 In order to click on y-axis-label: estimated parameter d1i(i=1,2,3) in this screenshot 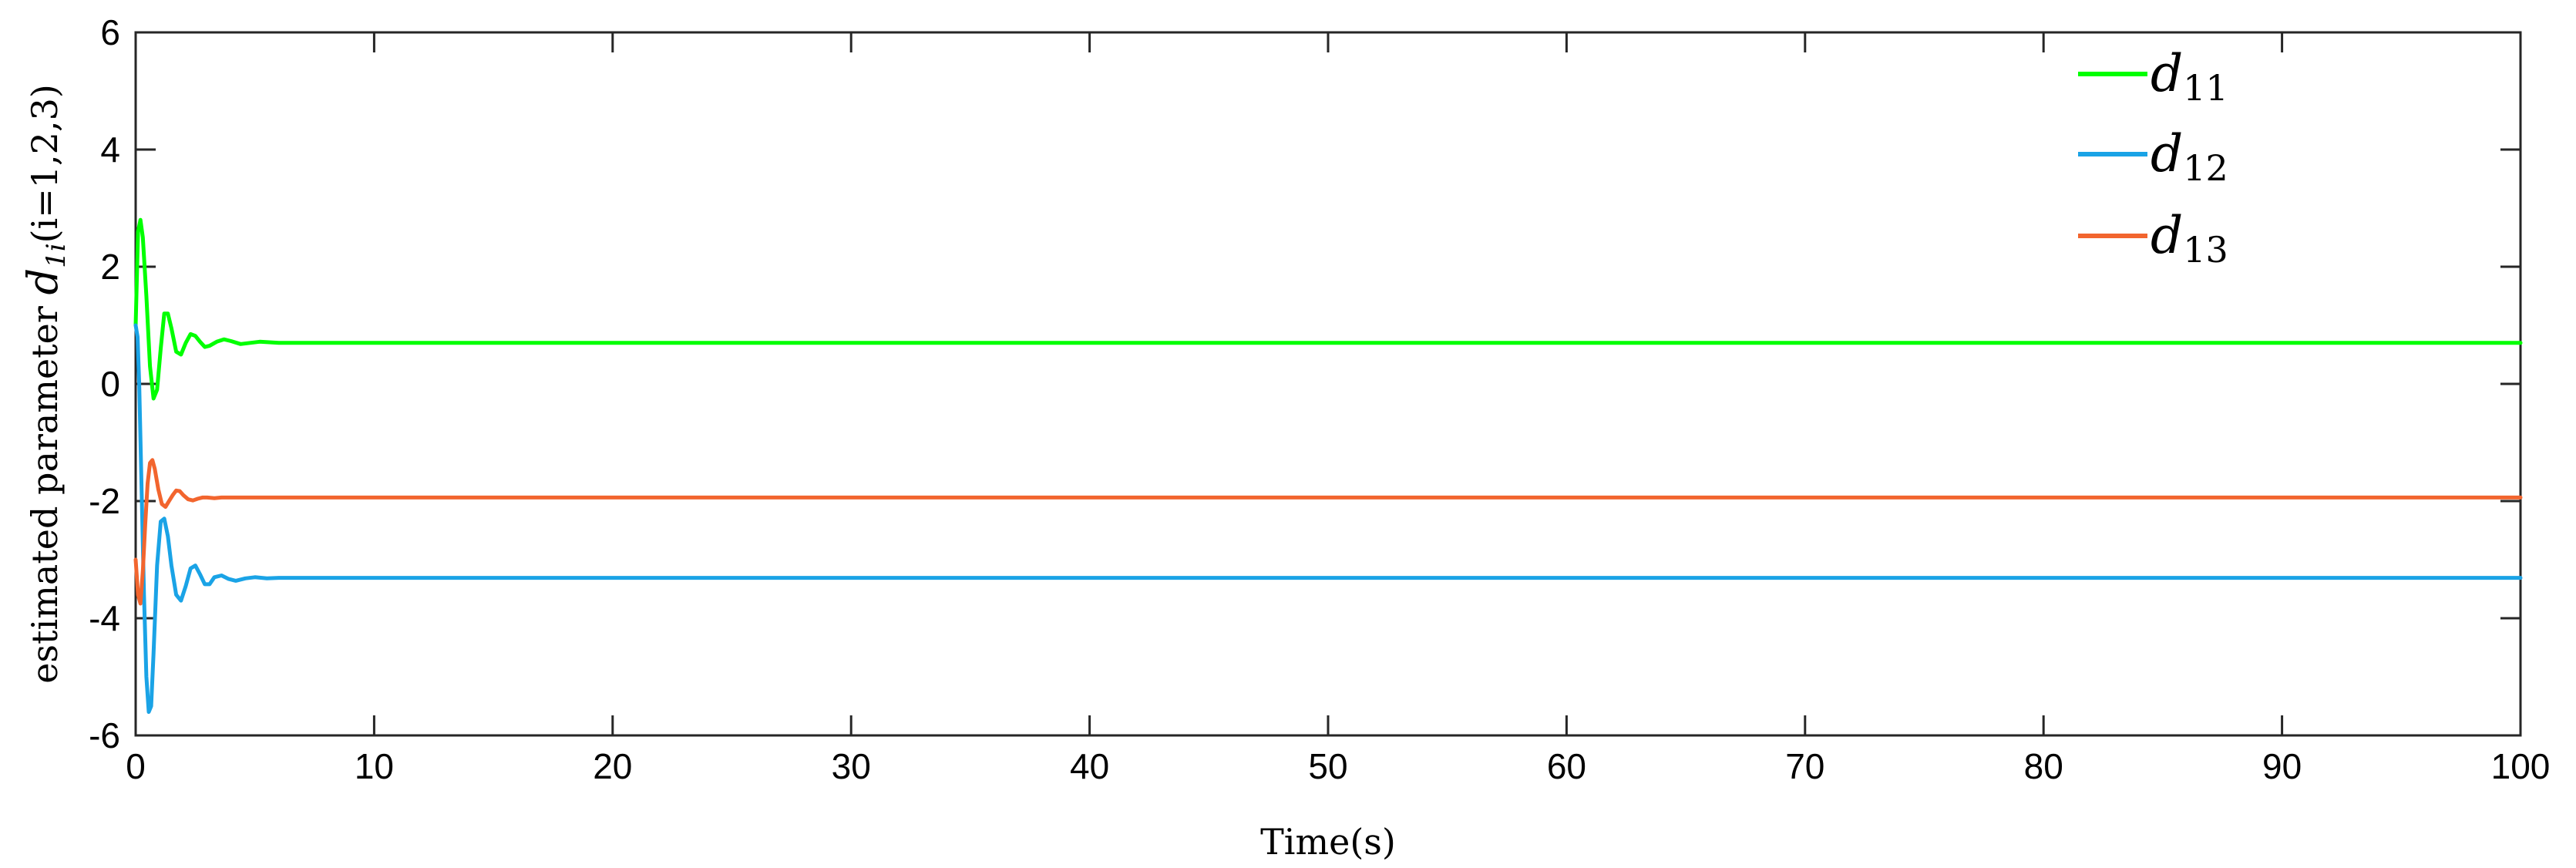, I will do `click(45, 384)`.